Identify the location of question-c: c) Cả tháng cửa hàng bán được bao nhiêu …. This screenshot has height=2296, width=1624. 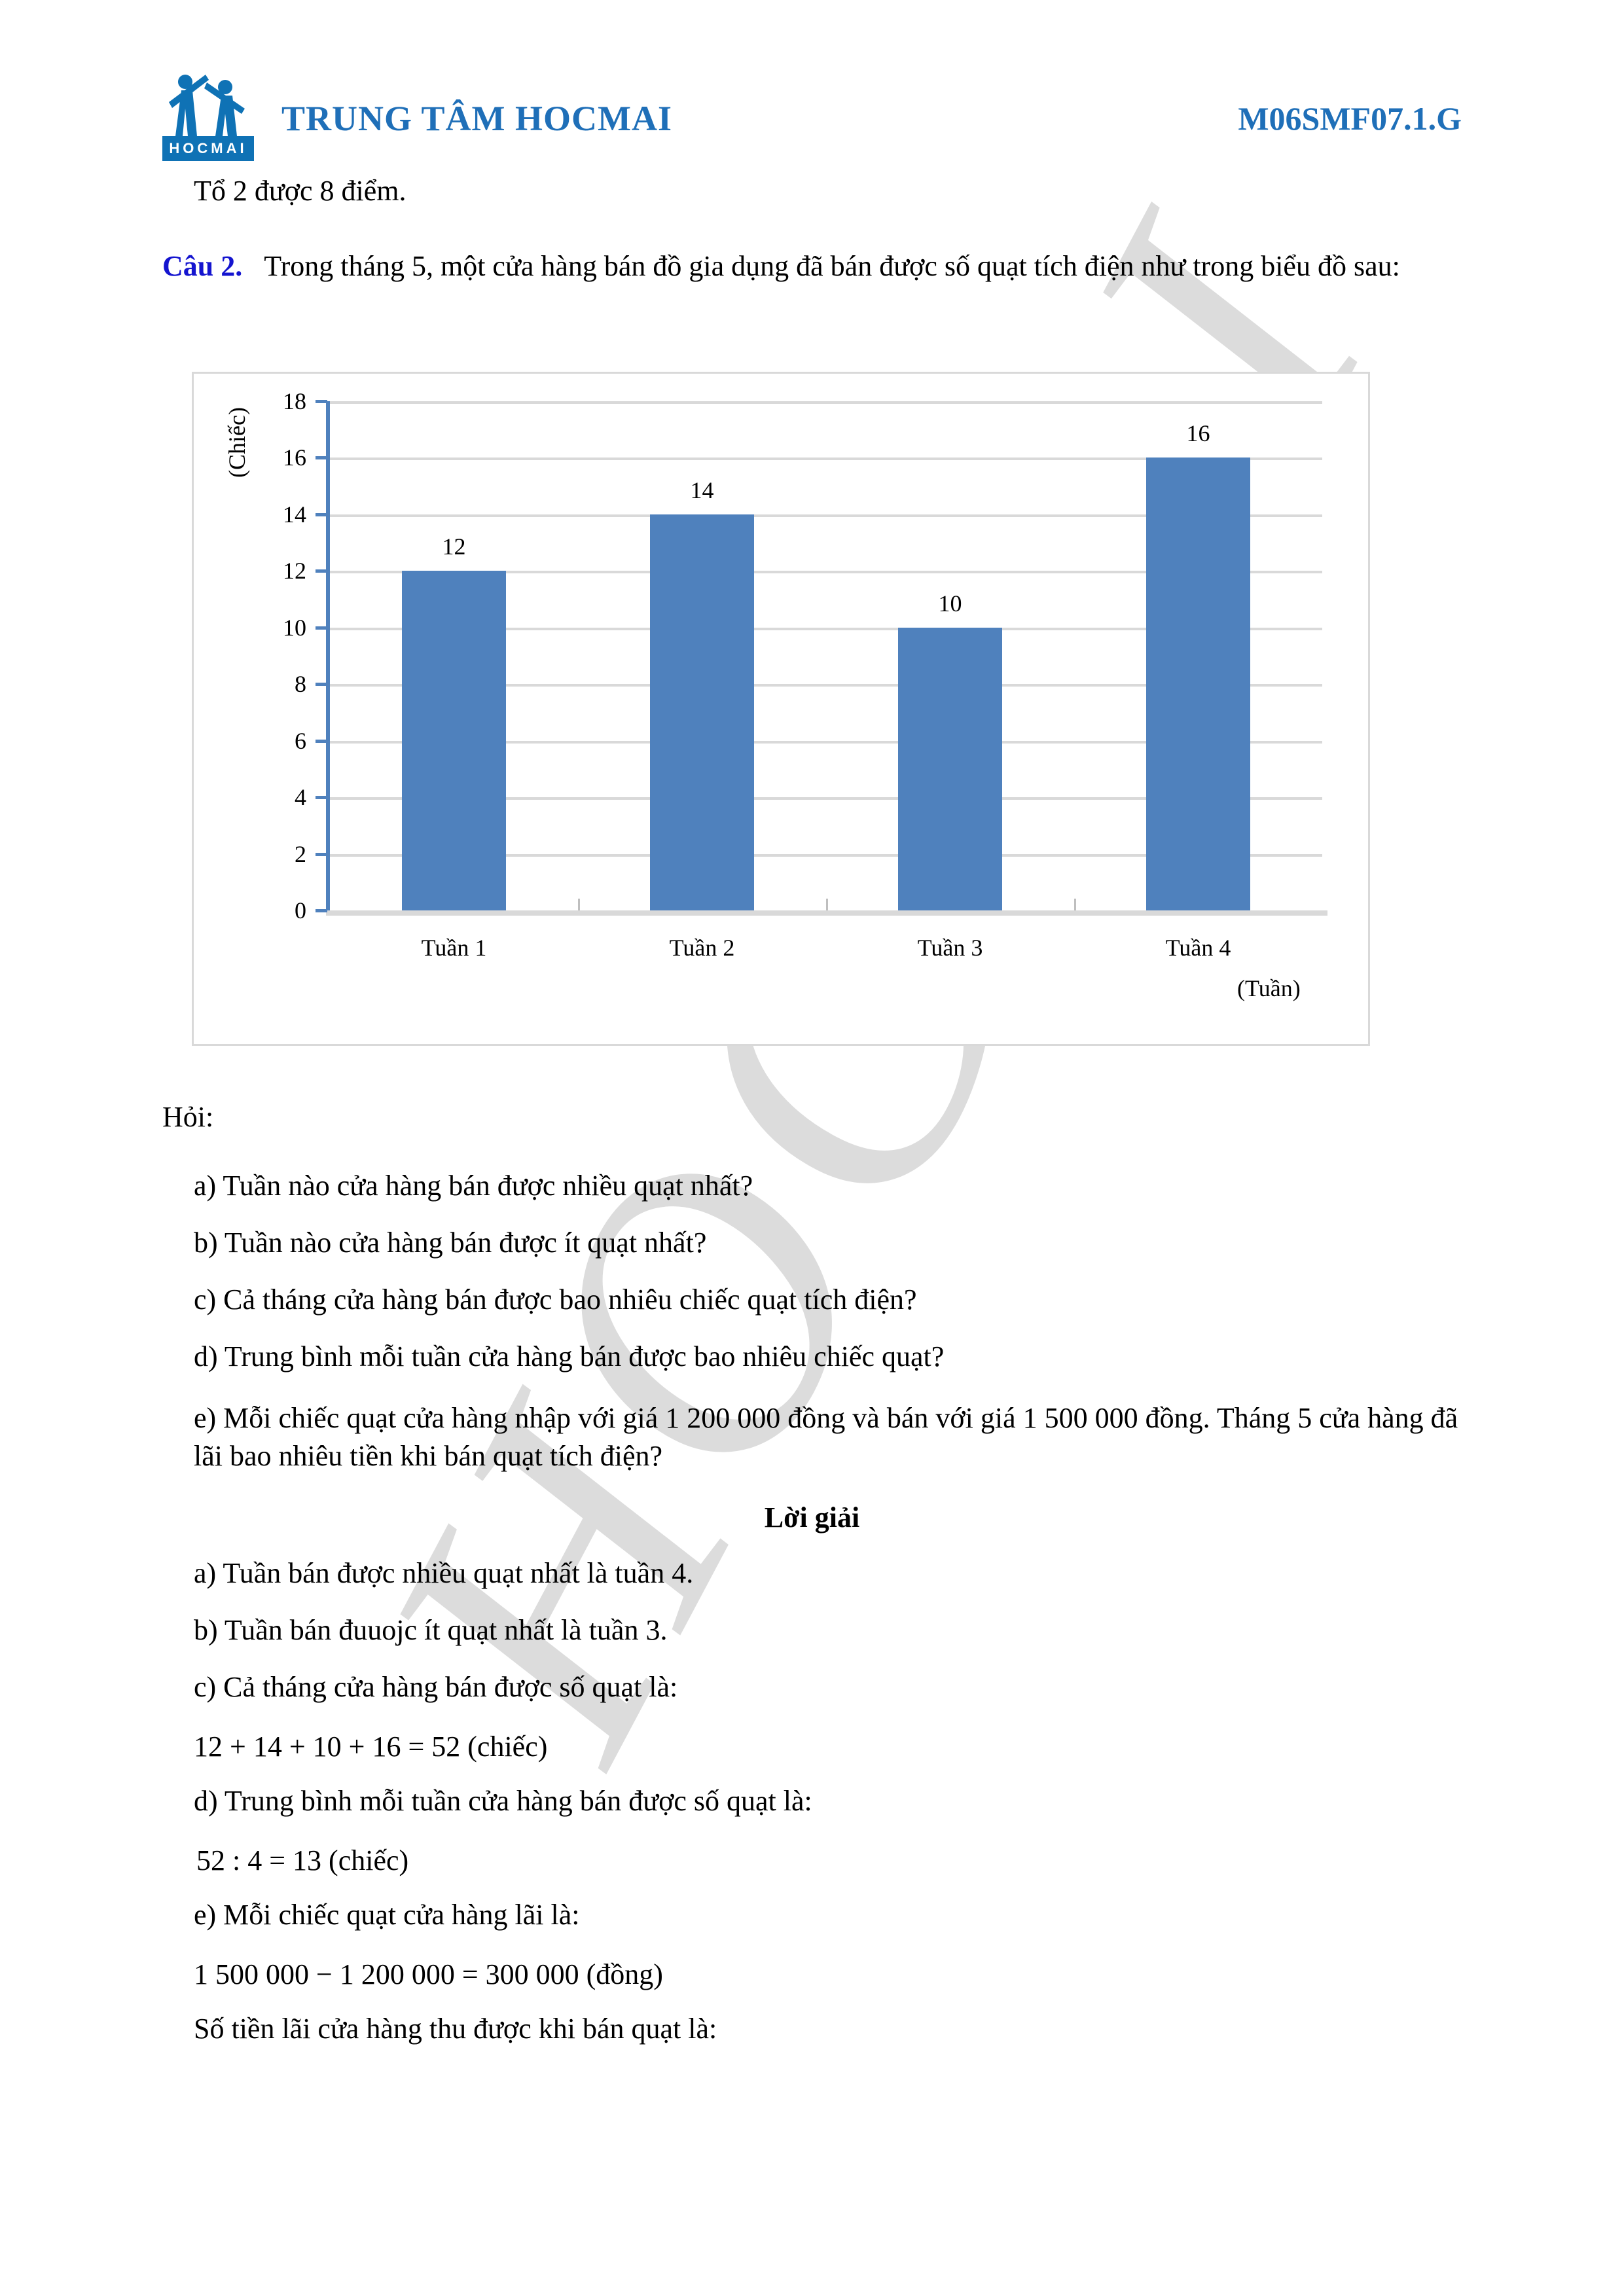
(555, 1299).